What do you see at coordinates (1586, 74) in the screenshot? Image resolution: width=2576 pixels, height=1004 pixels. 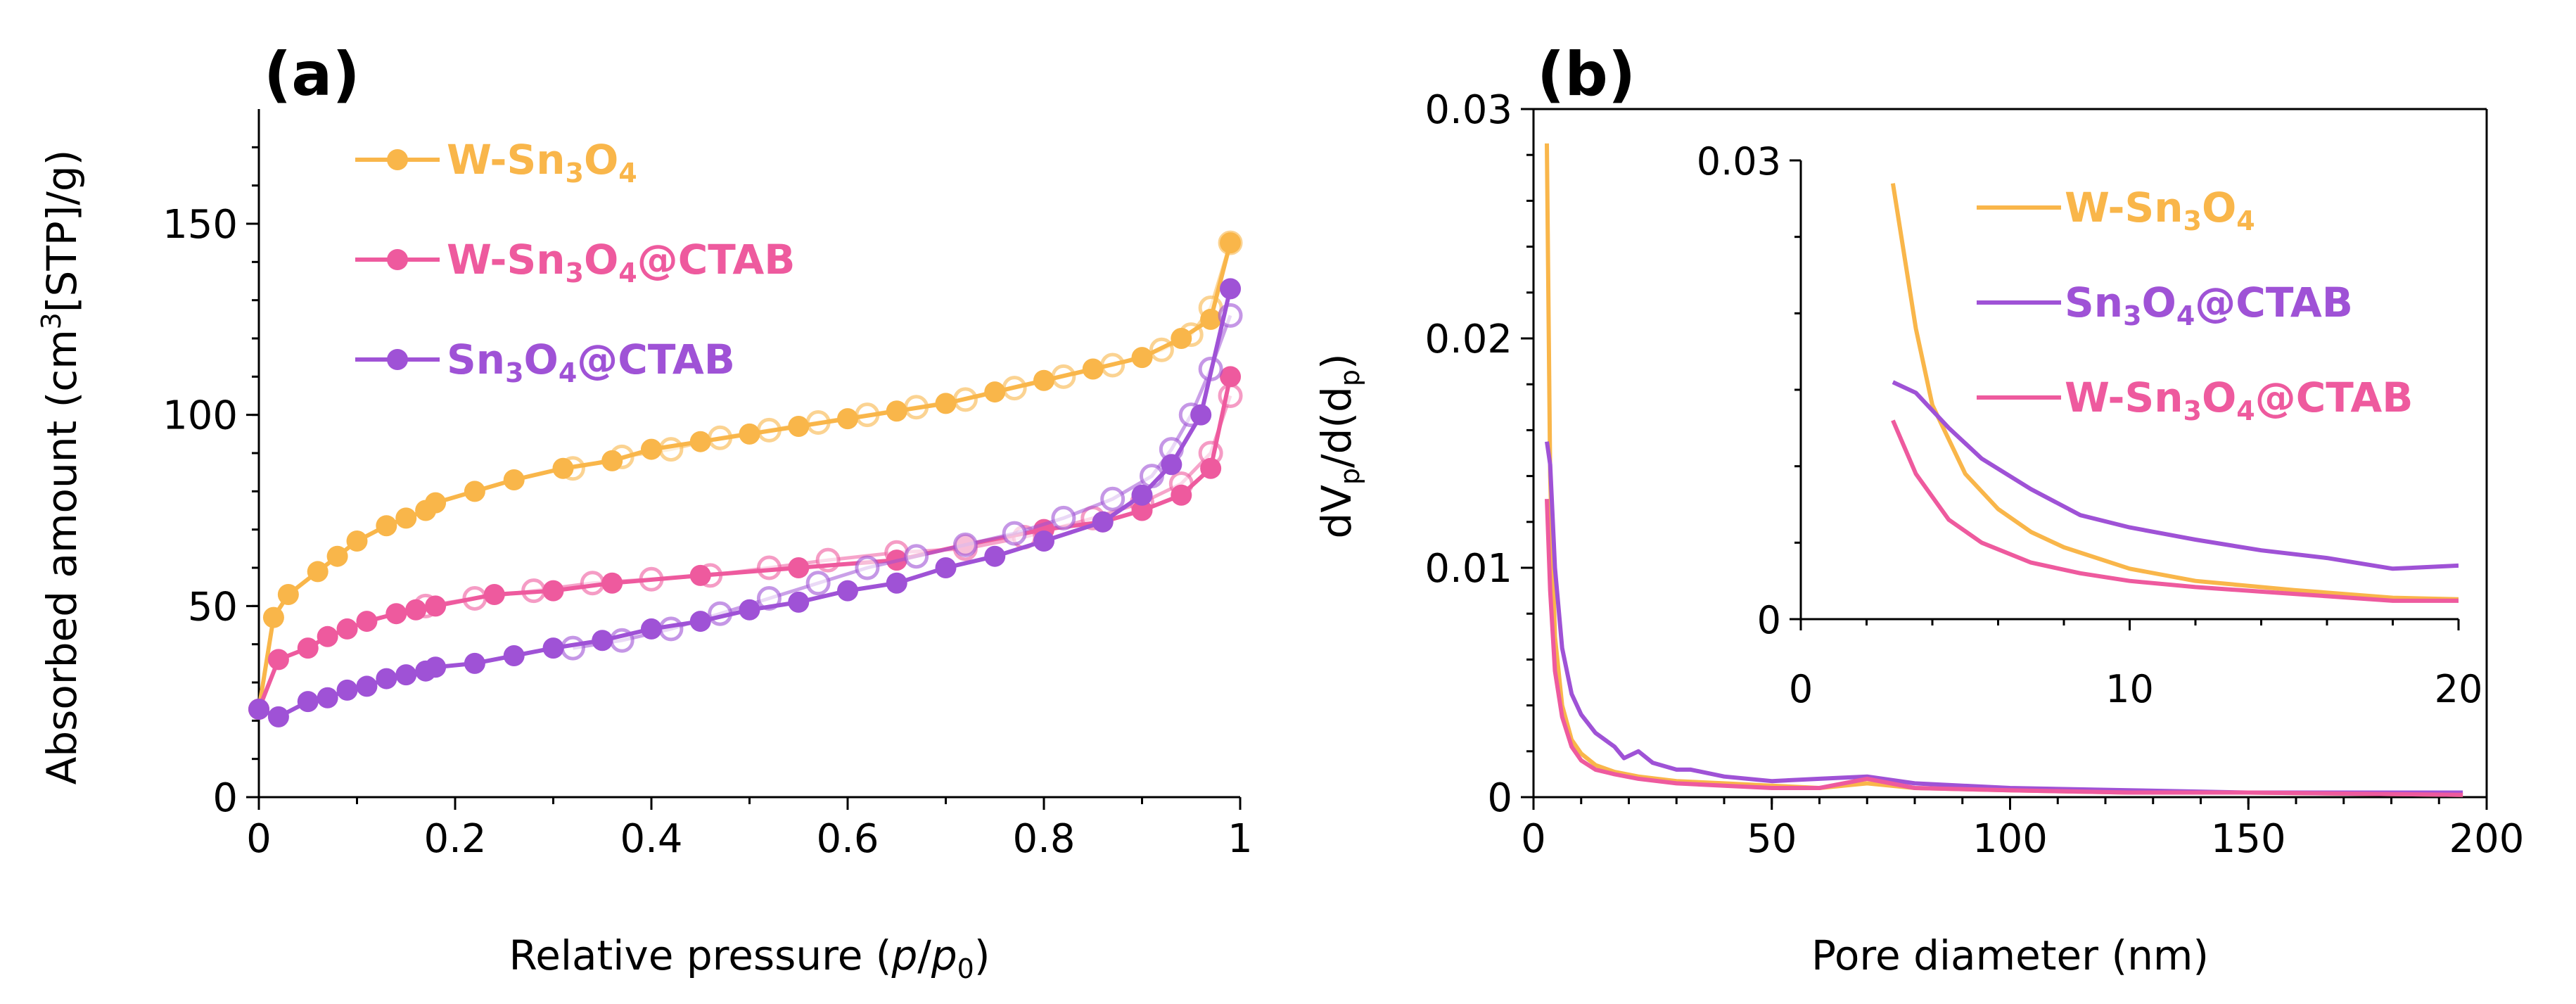 I see `panel-b-label: (b)` at bounding box center [1586, 74].